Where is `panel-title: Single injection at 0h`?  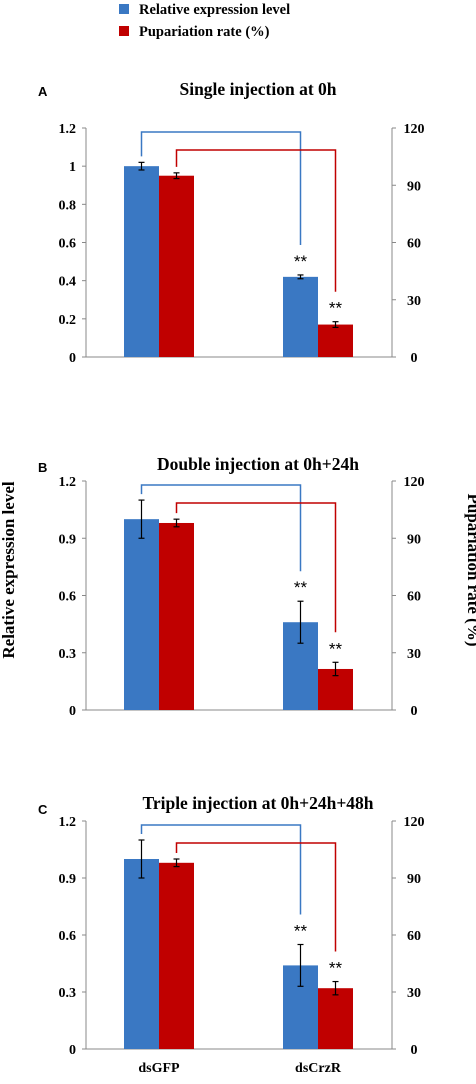 panel-title: Single injection at 0h is located at coordinates (257, 89).